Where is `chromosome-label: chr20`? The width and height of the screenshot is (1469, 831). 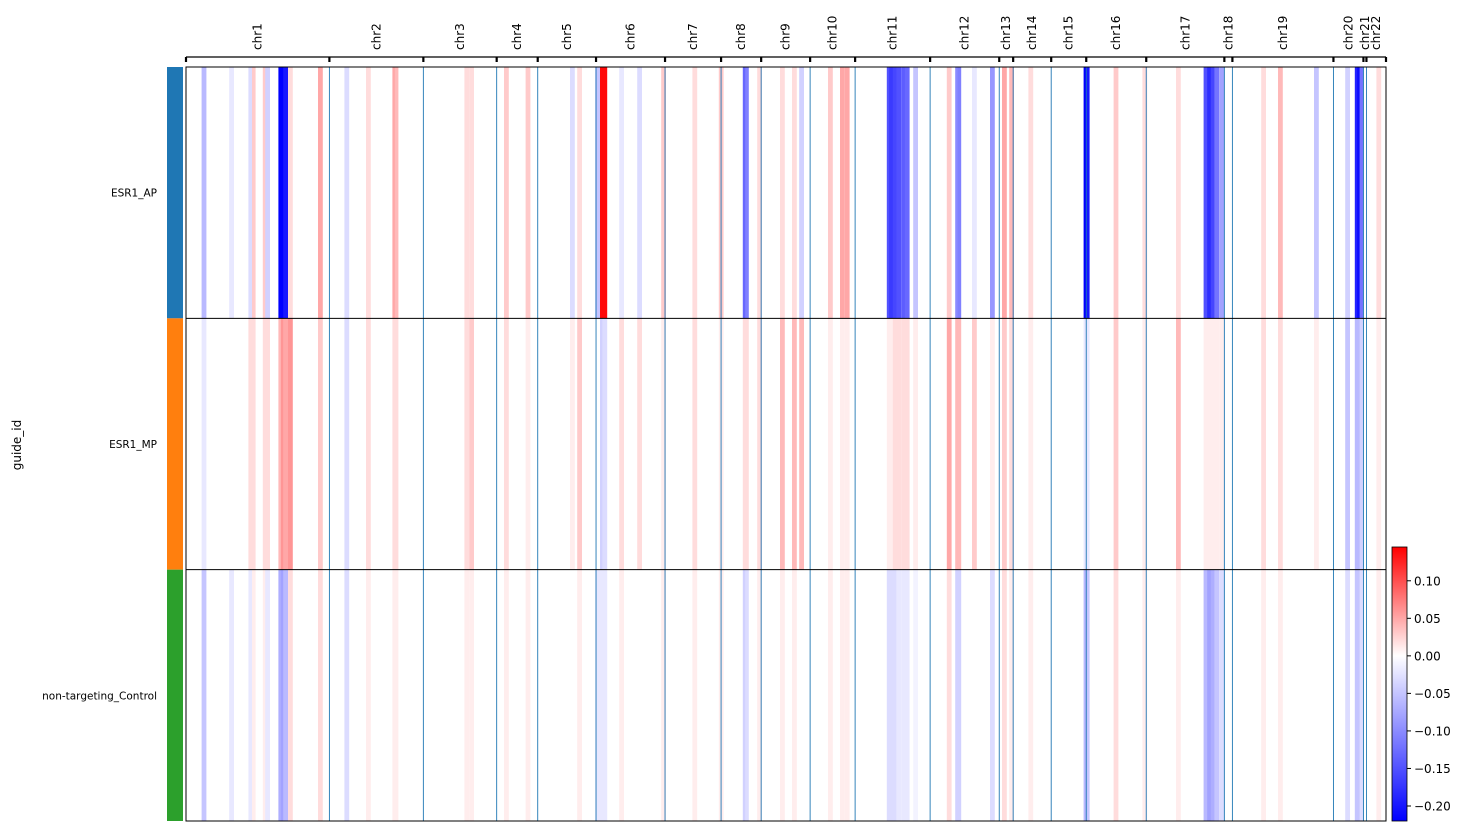
chromosome-label: chr20 is located at coordinates (1348, 33).